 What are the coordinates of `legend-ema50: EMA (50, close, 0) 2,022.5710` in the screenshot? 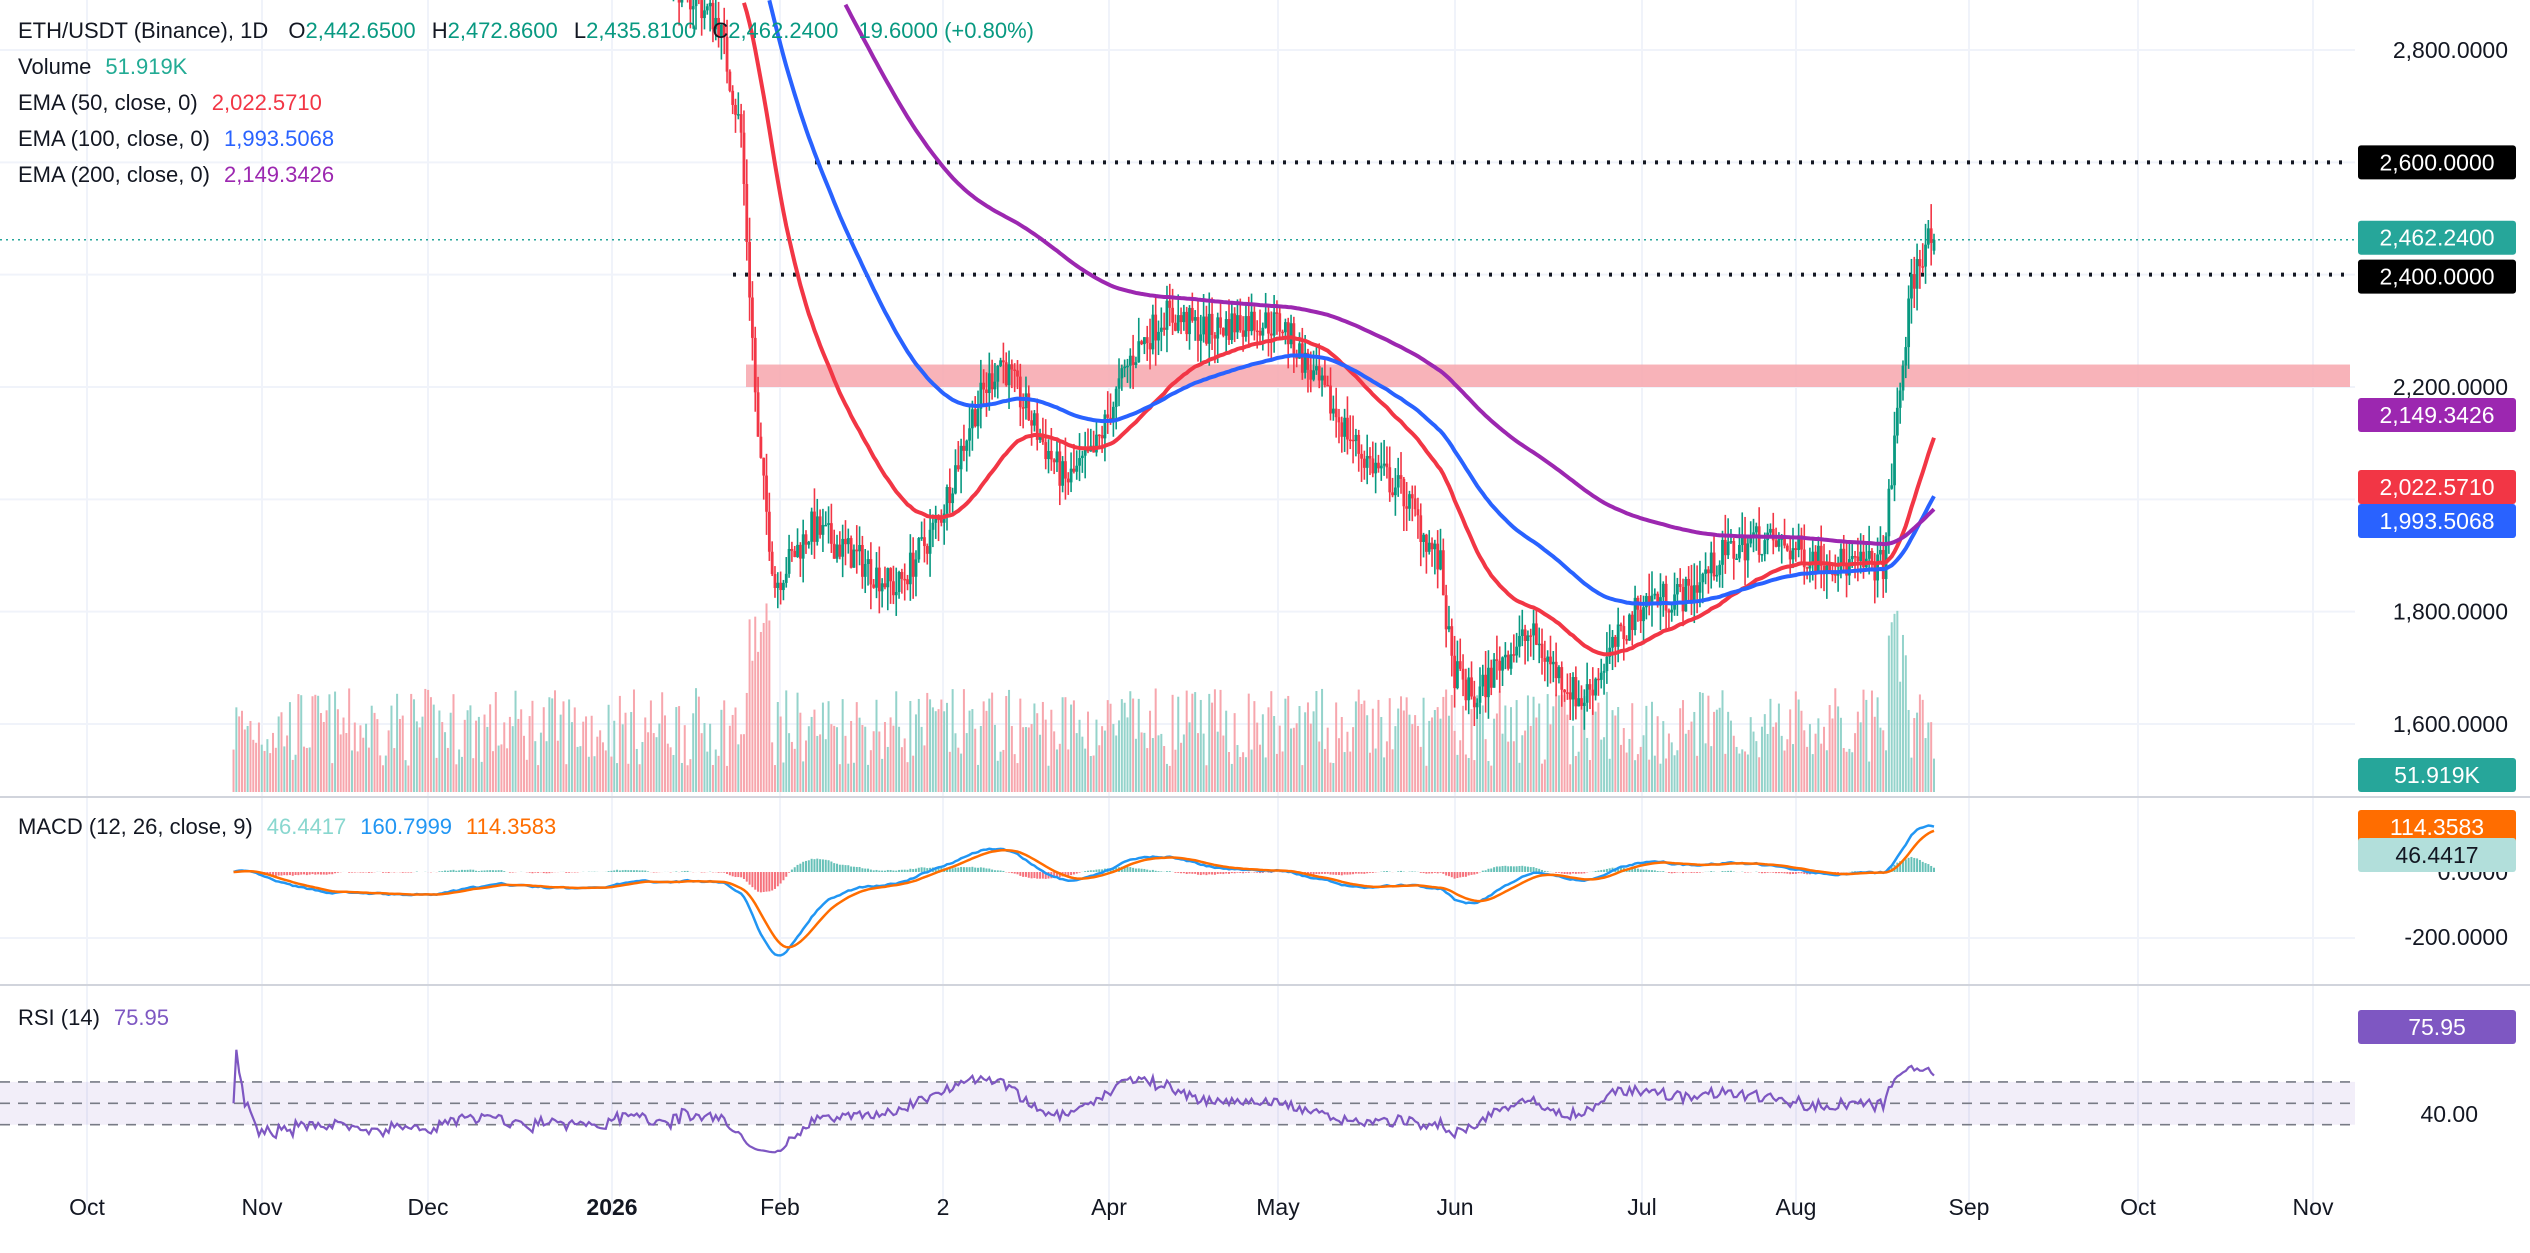 It's located at (170, 103).